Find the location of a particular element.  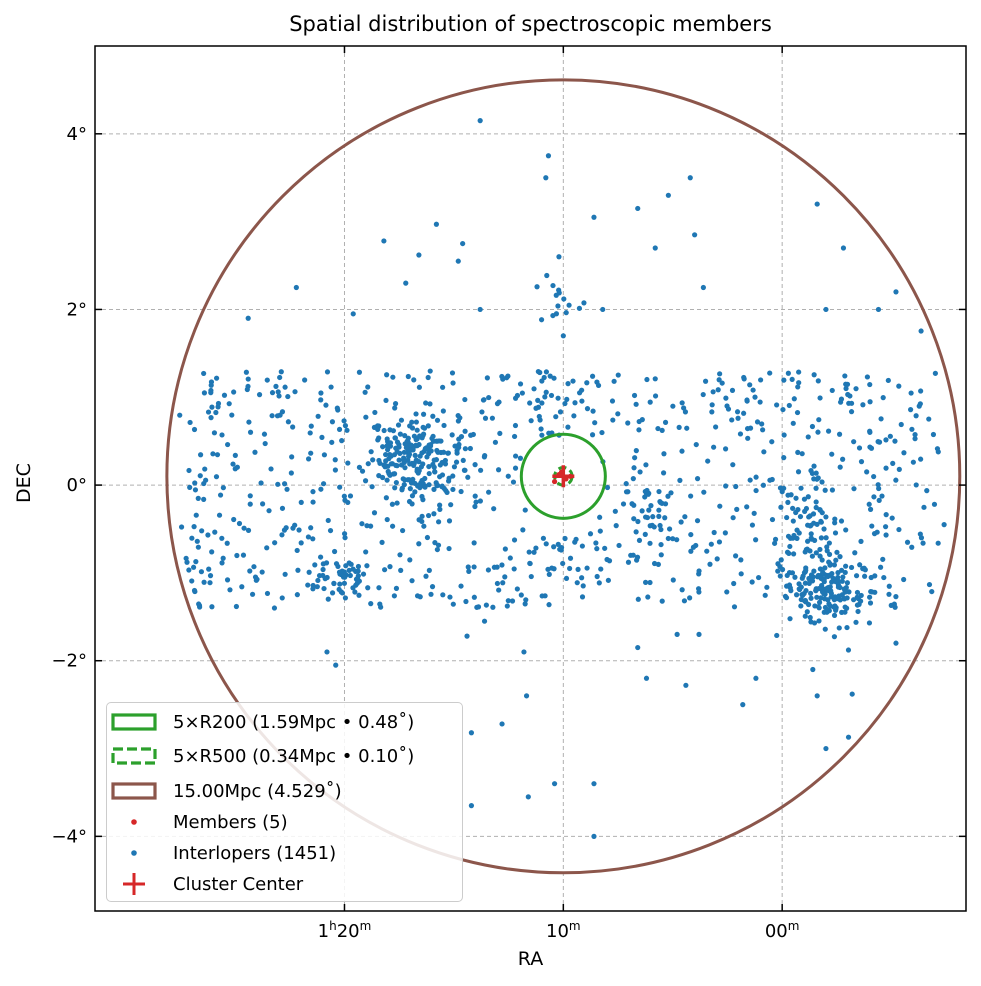

y-tick-label-2: 0° is located at coordinates (77, 485).